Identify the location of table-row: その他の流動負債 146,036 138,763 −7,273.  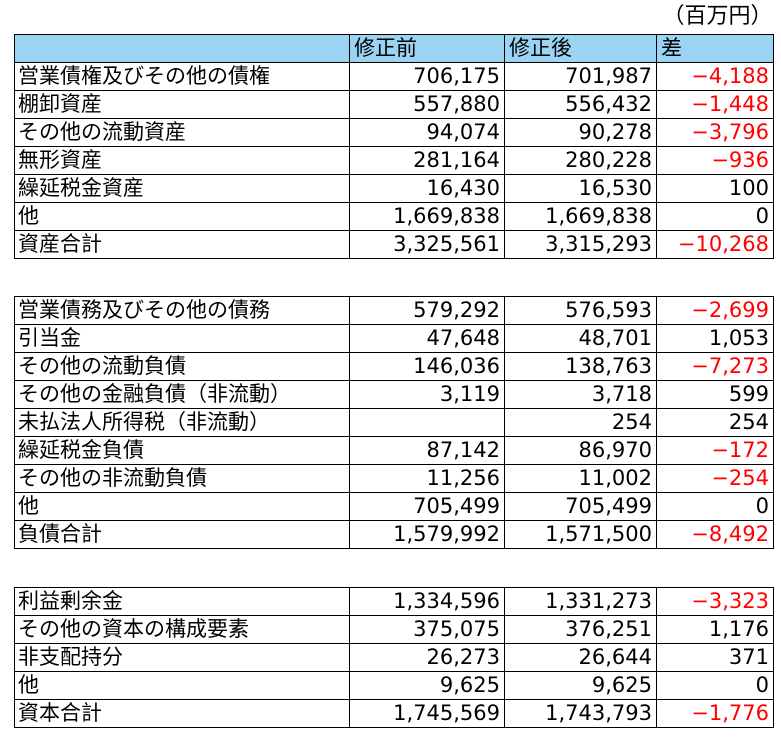
(394, 366).